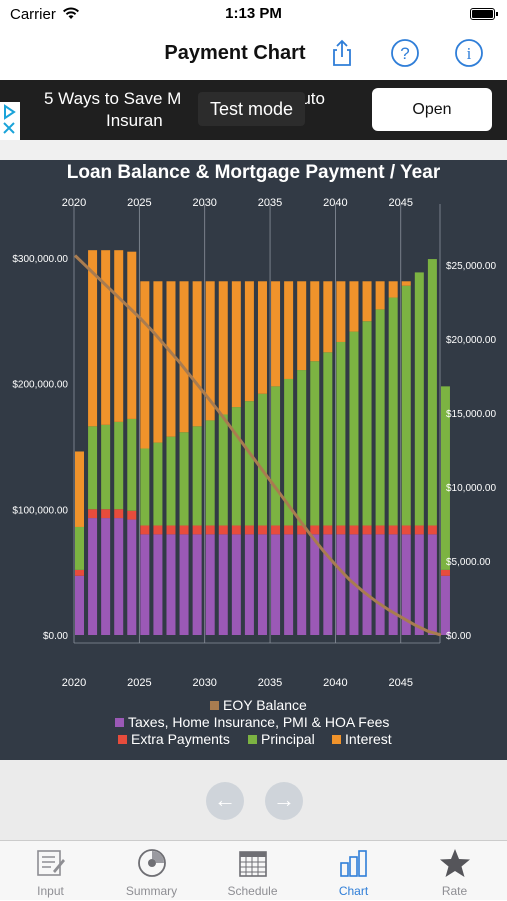  I want to click on bar-chart-icon, so click(353, 863).